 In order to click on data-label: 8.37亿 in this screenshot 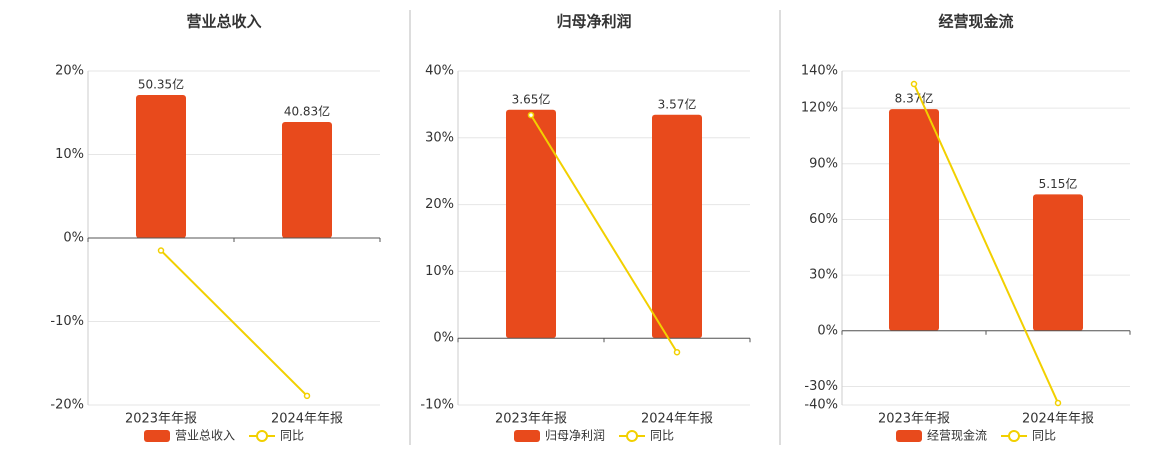, I will do `click(914, 98)`.